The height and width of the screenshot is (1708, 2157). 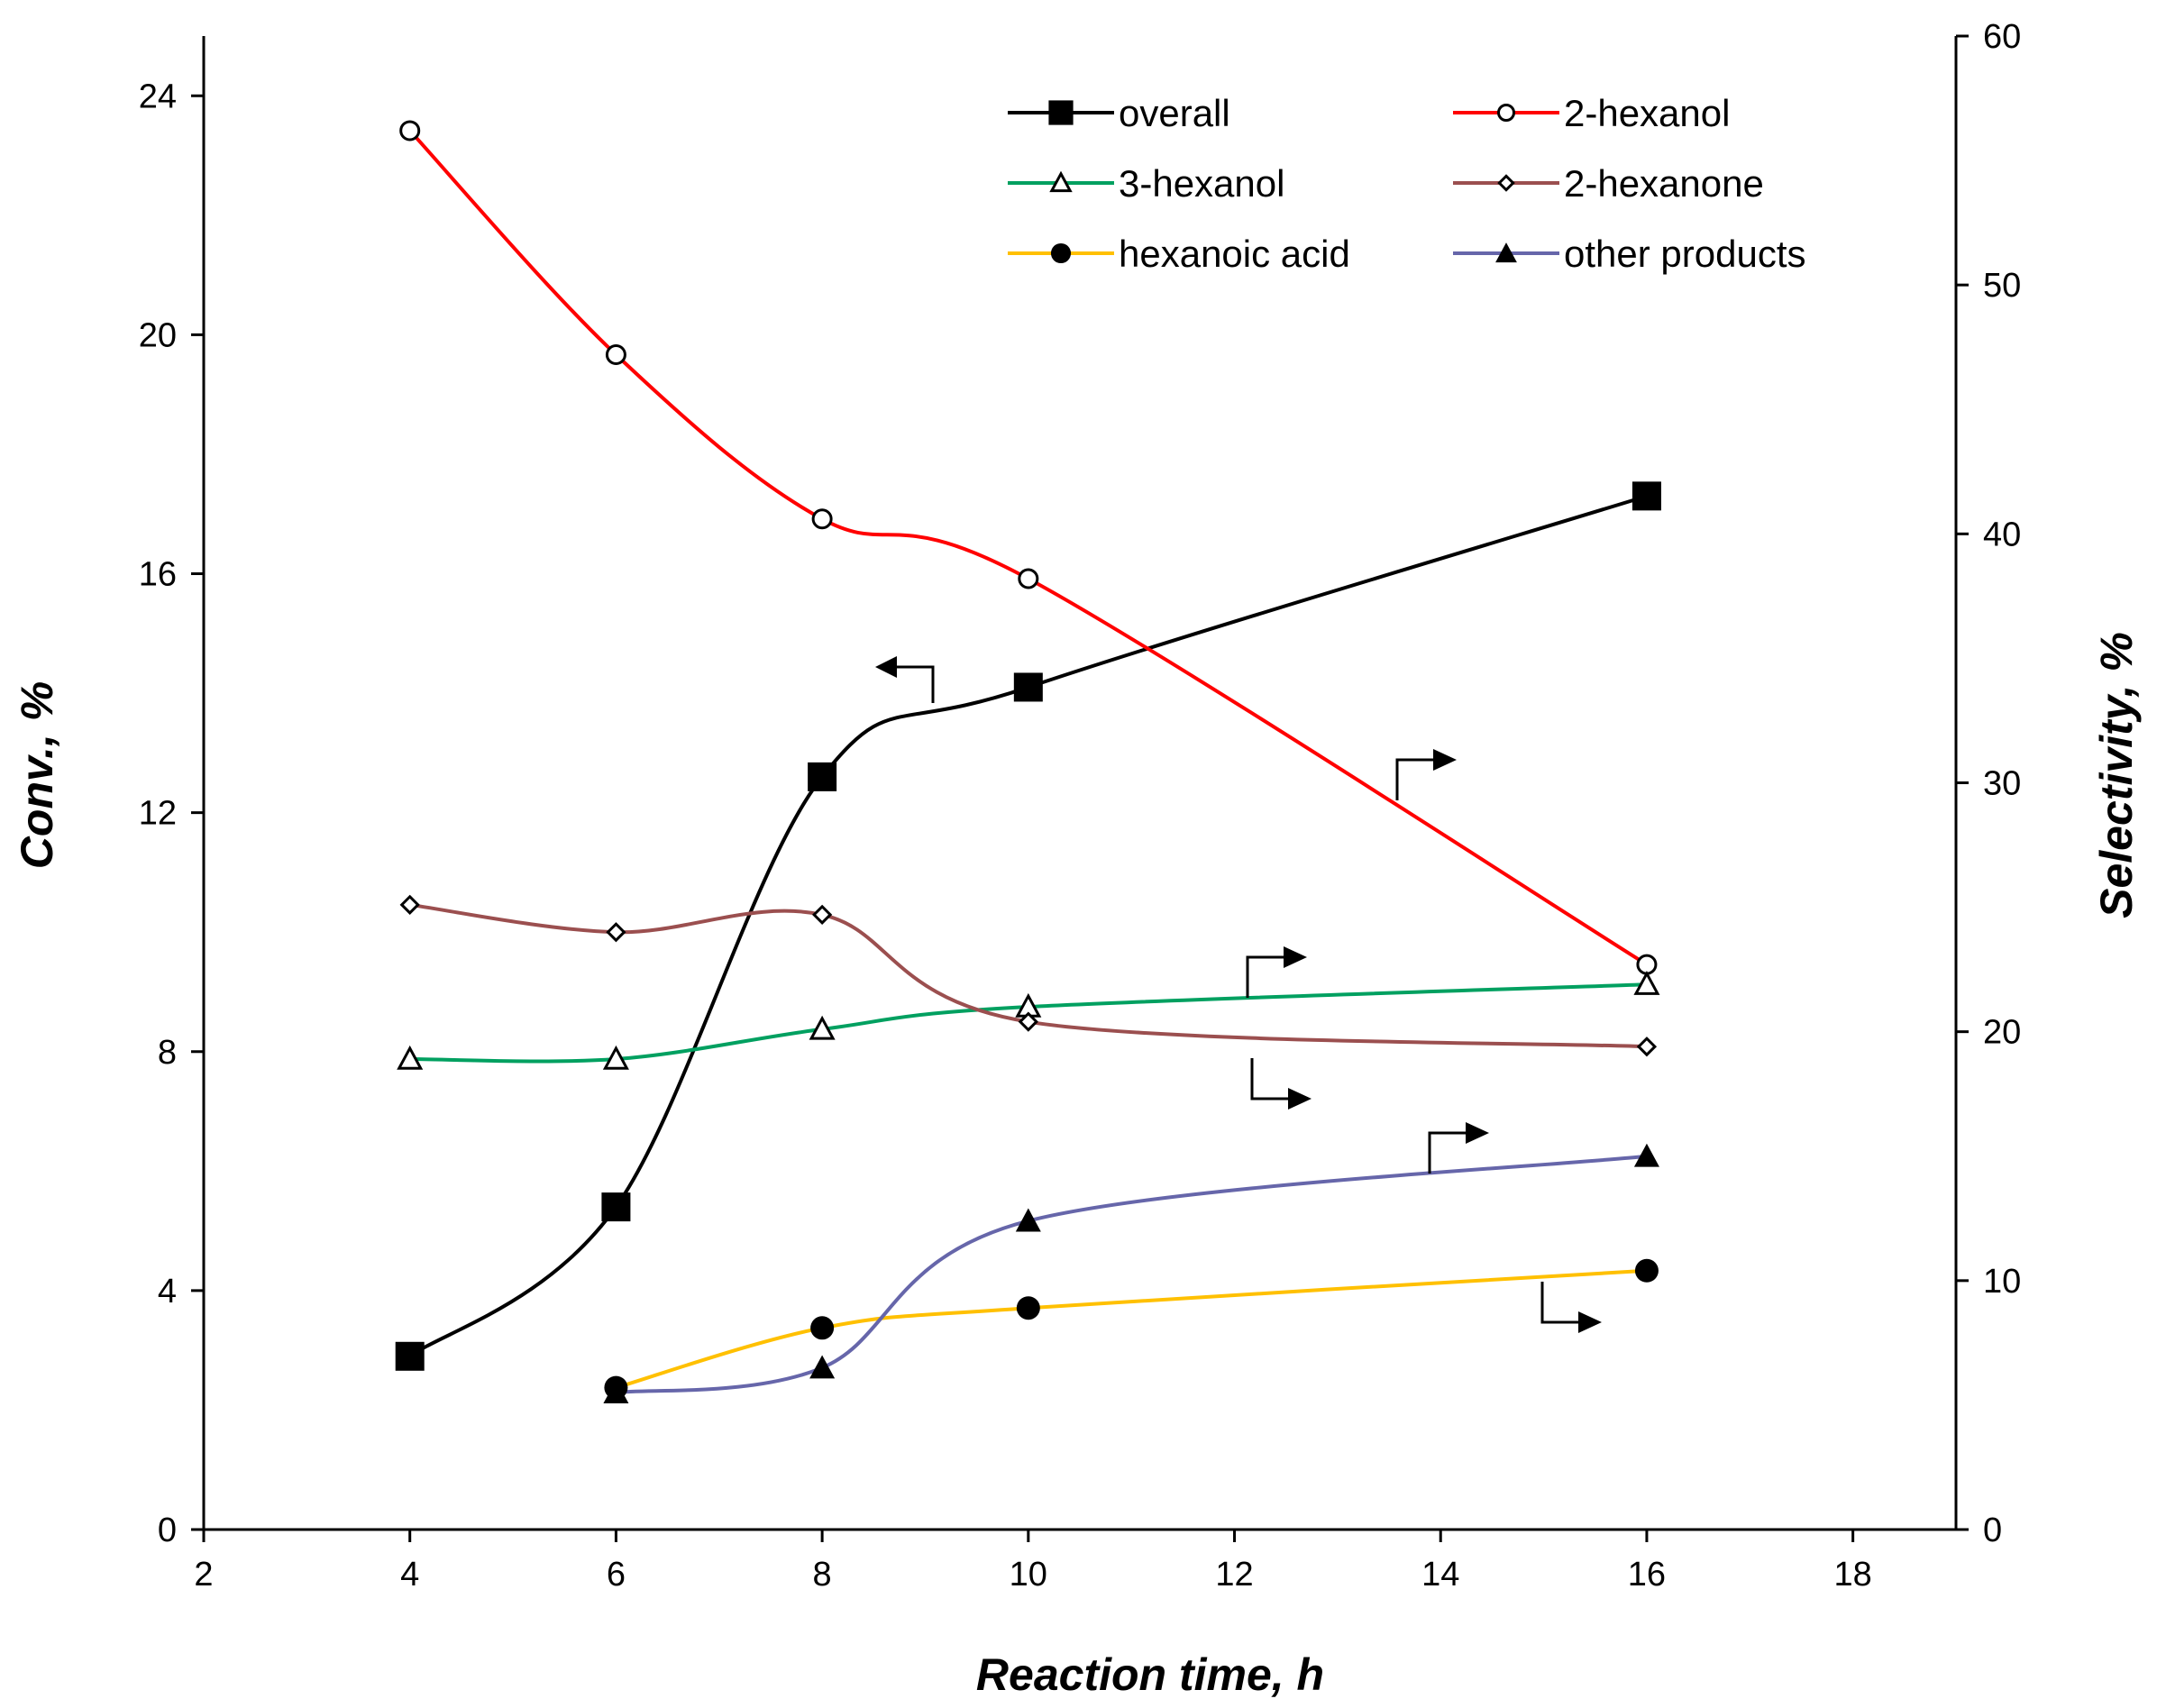 What do you see at coordinates (2002, 286) in the screenshot?
I see `y2-tick-label: 50` at bounding box center [2002, 286].